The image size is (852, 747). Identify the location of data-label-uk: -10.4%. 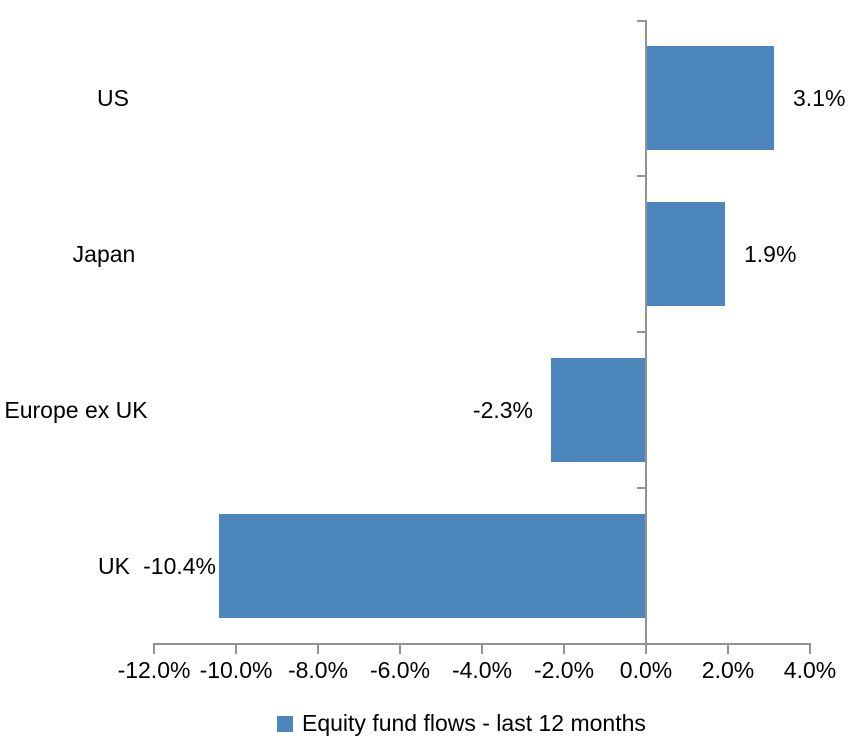
(179, 566).